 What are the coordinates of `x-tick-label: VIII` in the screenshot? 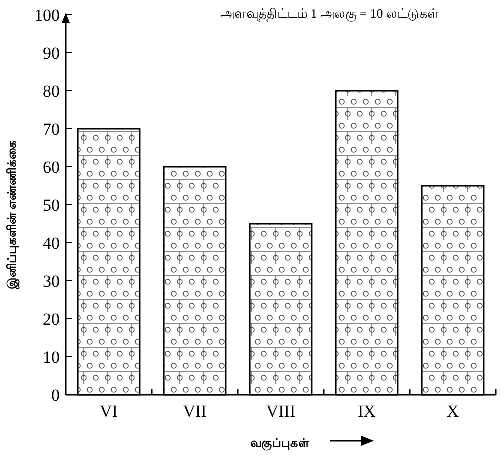 It's located at (281, 411).